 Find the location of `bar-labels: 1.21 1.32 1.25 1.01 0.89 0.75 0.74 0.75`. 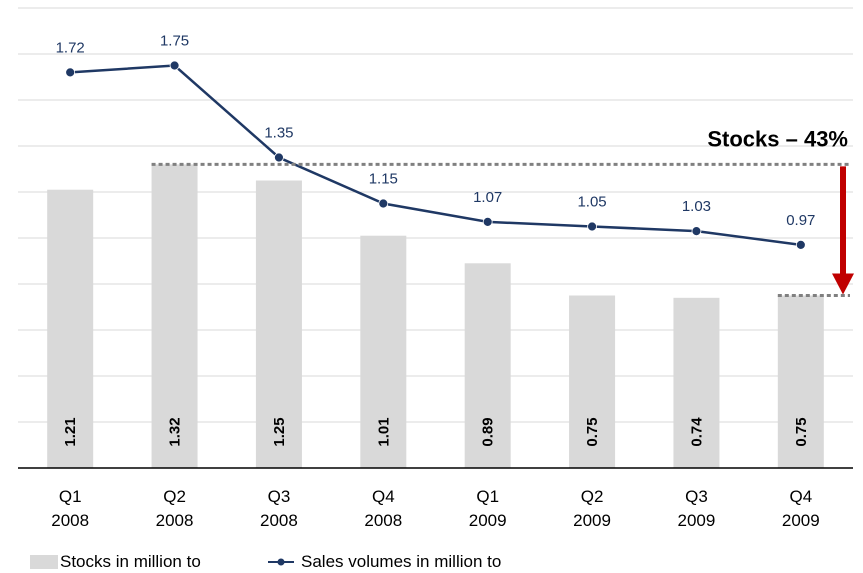

bar-labels: 1.21 1.32 1.25 1.01 0.89 0.75 0.74 0.75 is located at coordinates (436, 432).